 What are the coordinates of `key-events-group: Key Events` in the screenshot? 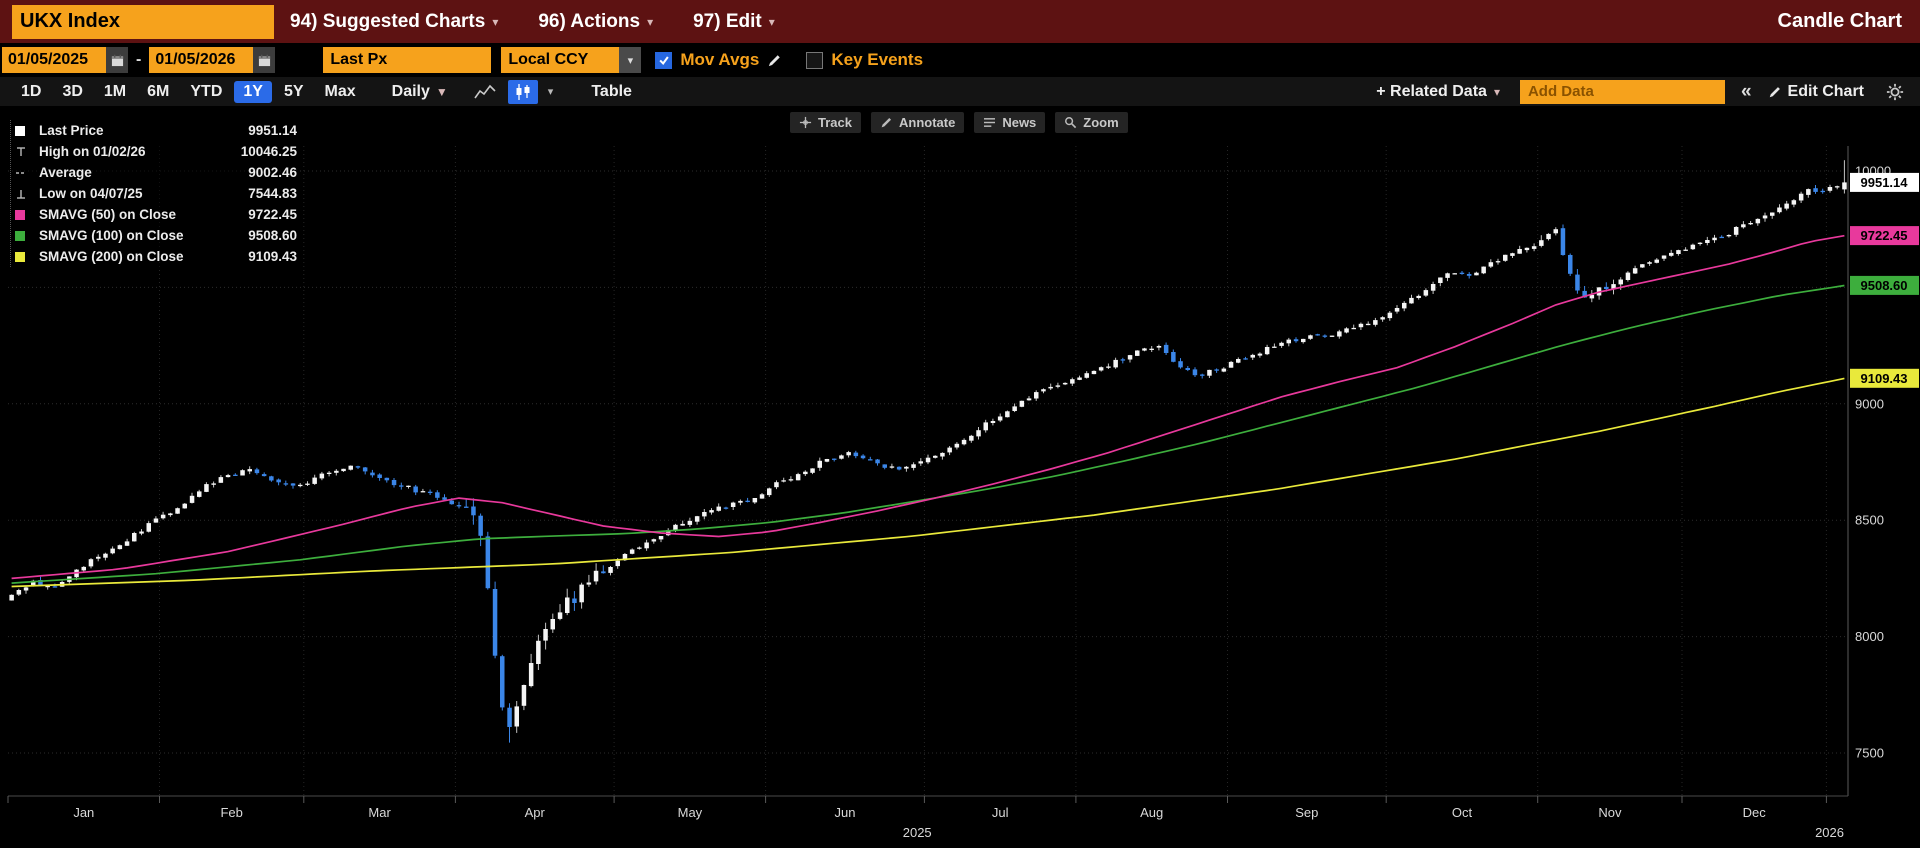 It's located at (864, 60).